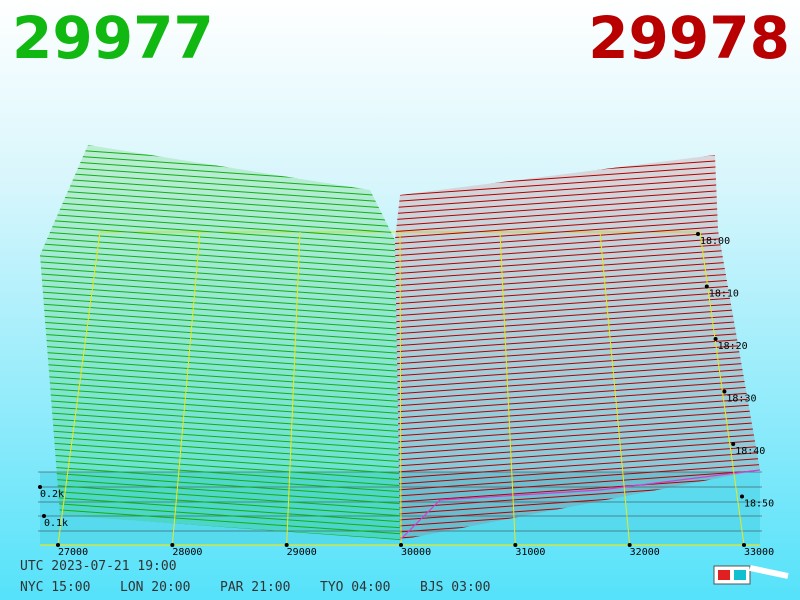 The height and width of the screenshot is (600, 800). What do you see at coordinates (355, 587) in the screenshot?
I see `timezone: TYO 04:00` at bounding box center [355, 587].